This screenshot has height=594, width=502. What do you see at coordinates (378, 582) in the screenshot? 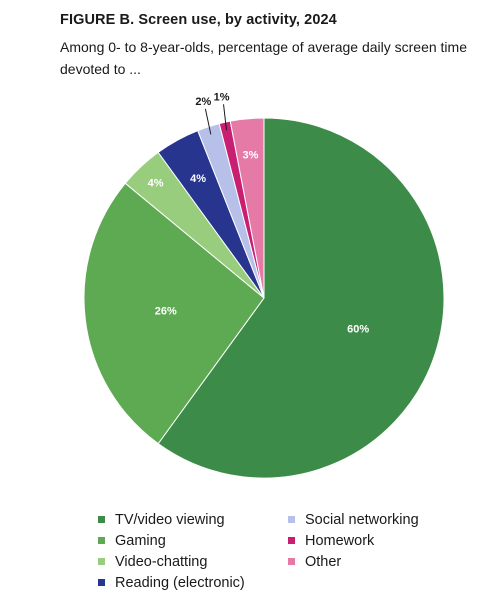
I see `legend-empty-cell` at bounding box center [378, 582].